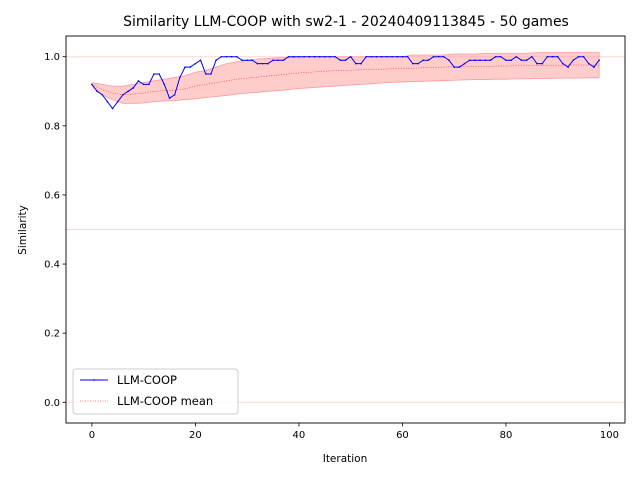 This screenshot has height=484, width=640. I want to click on y-tick-label: 0.6, so click(52, 195).